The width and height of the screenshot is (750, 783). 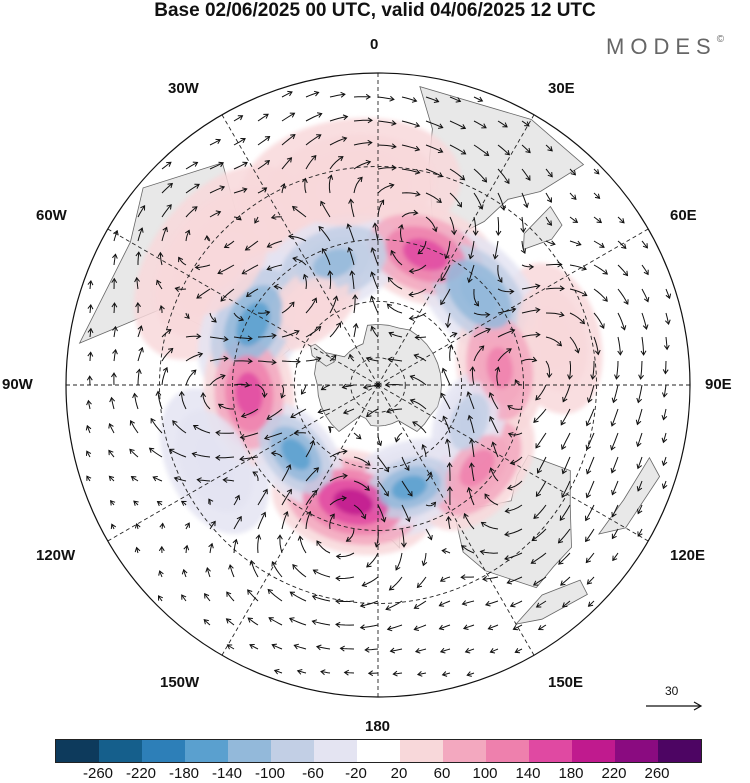 What do you see at coordinates (551, 602) in the screenshot?
I see `new-guinea-landmass` at bounding box center [551, 602].